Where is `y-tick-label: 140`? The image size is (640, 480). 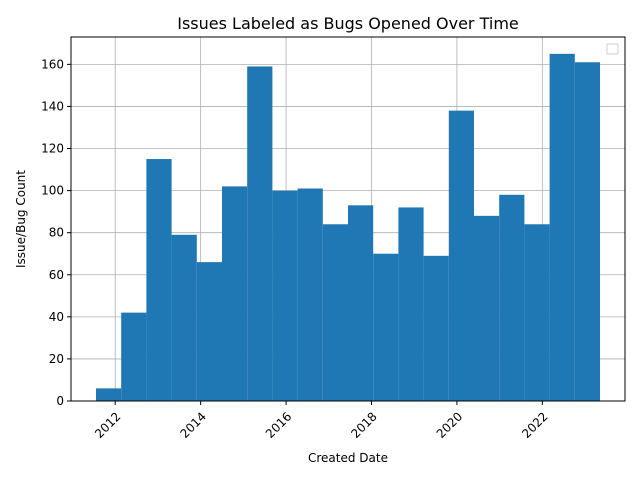
y-tick-label: 140 is located at coordinates (52, 106).